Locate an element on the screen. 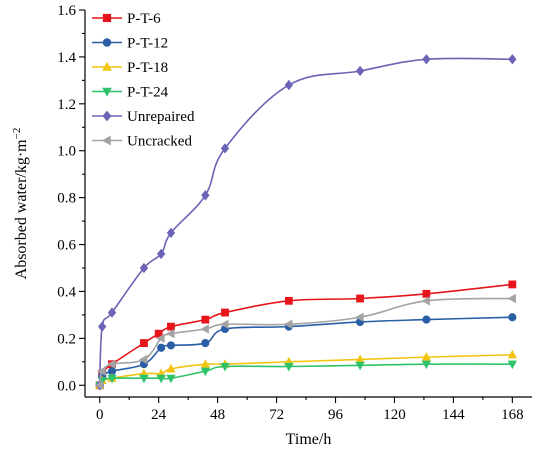  x-tick-label: 48 is located at coordinates (217, 415).